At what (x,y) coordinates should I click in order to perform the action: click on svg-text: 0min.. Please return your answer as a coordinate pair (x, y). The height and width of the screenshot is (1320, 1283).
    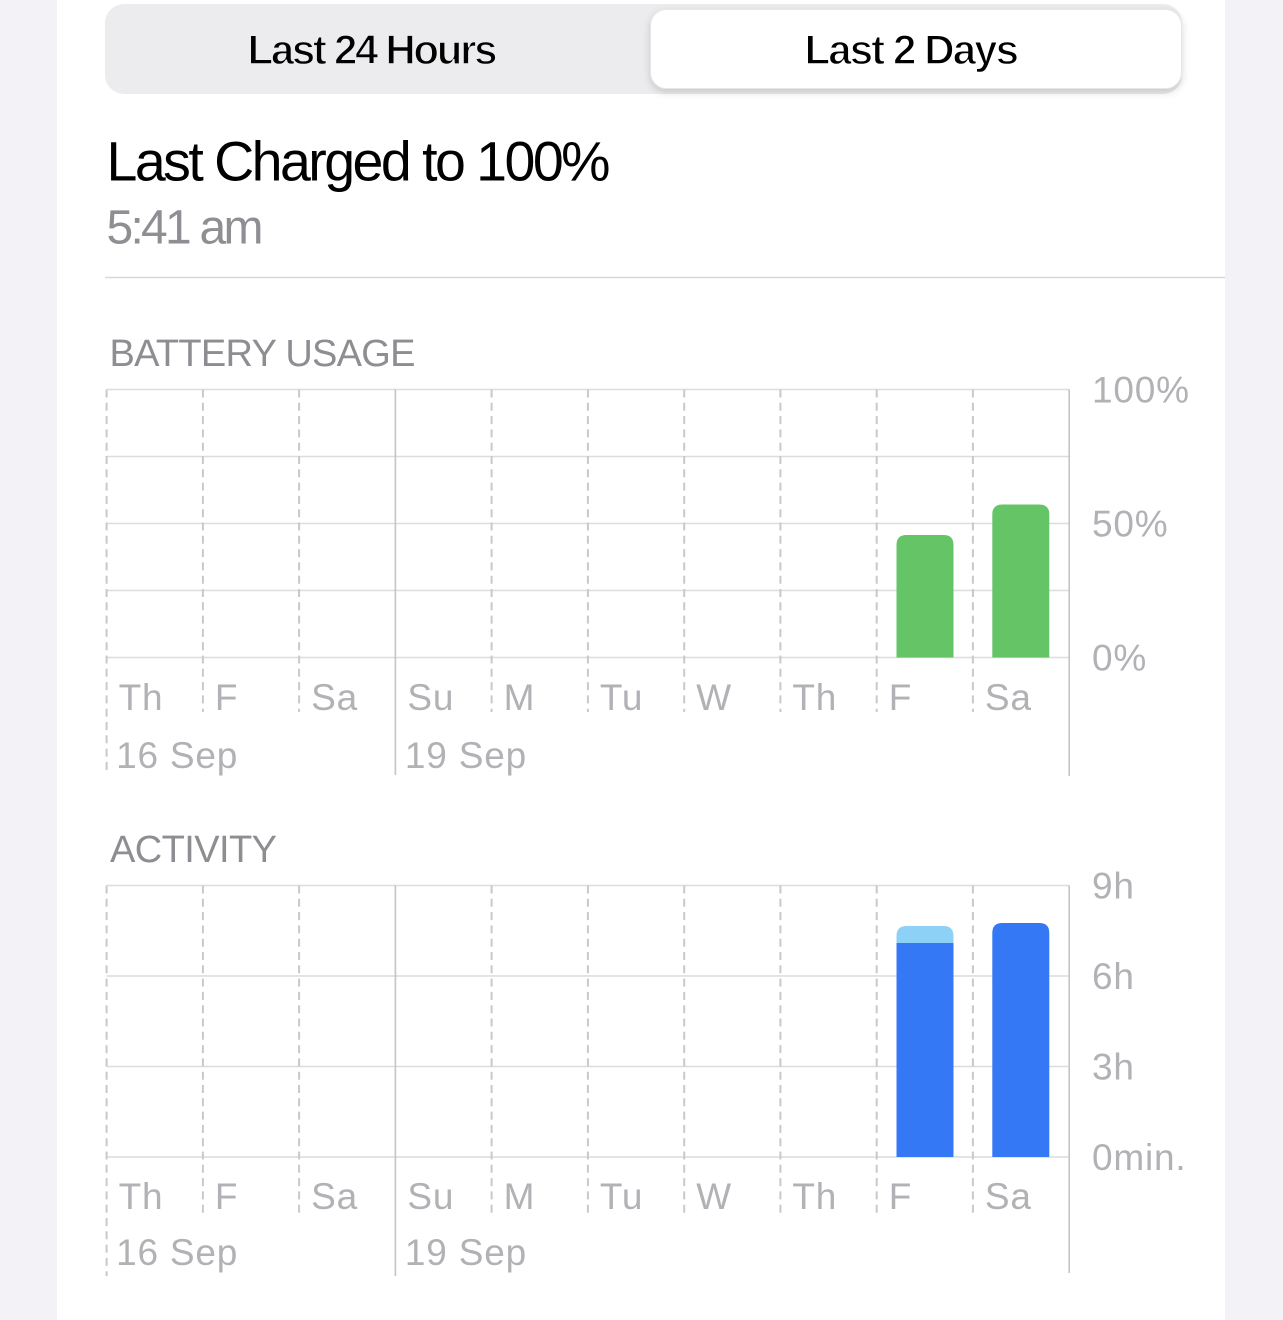
    Looking at the image, I should click on (1139, 1157).